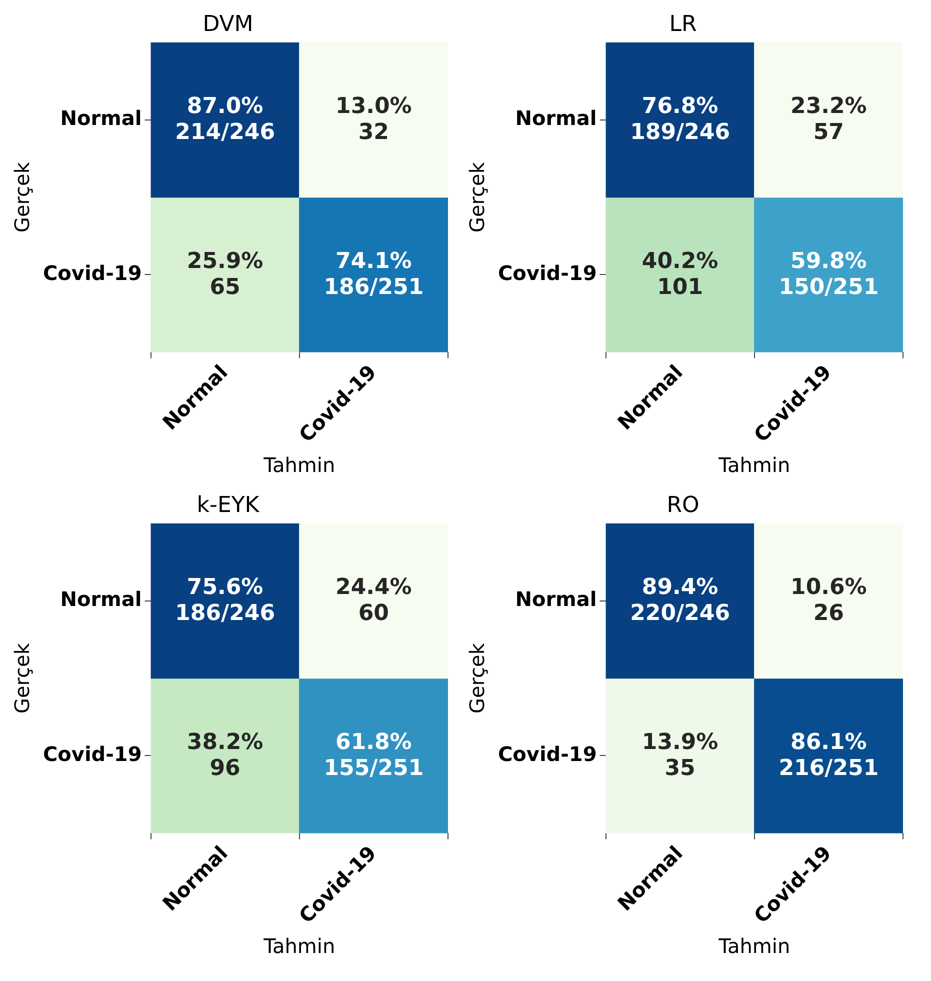  Describe the element at coordinates (828, 613) in the screenshot. I see `annotation: 26` at that location.